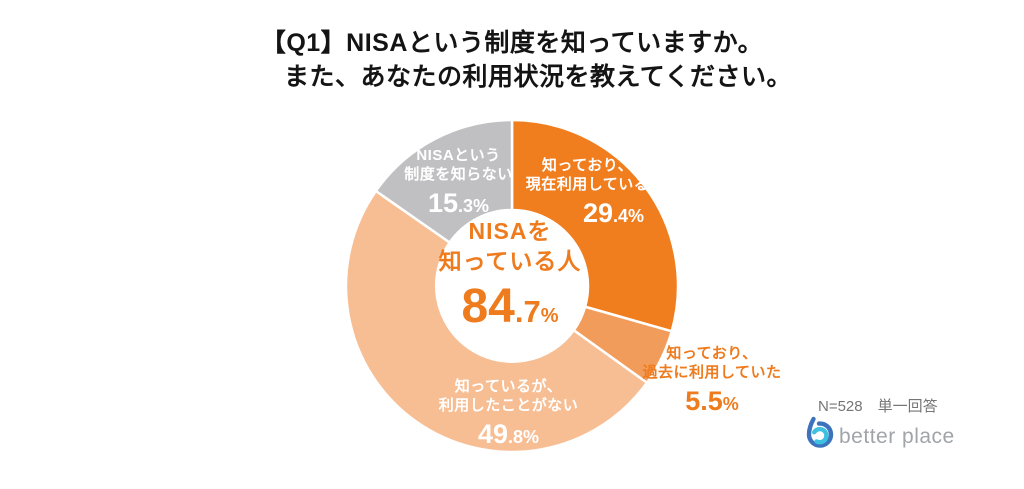 The width and height of the screenshot is (1024, 489). I want to click on sample-size-note: N=528 単一回答, so click(878, 406).